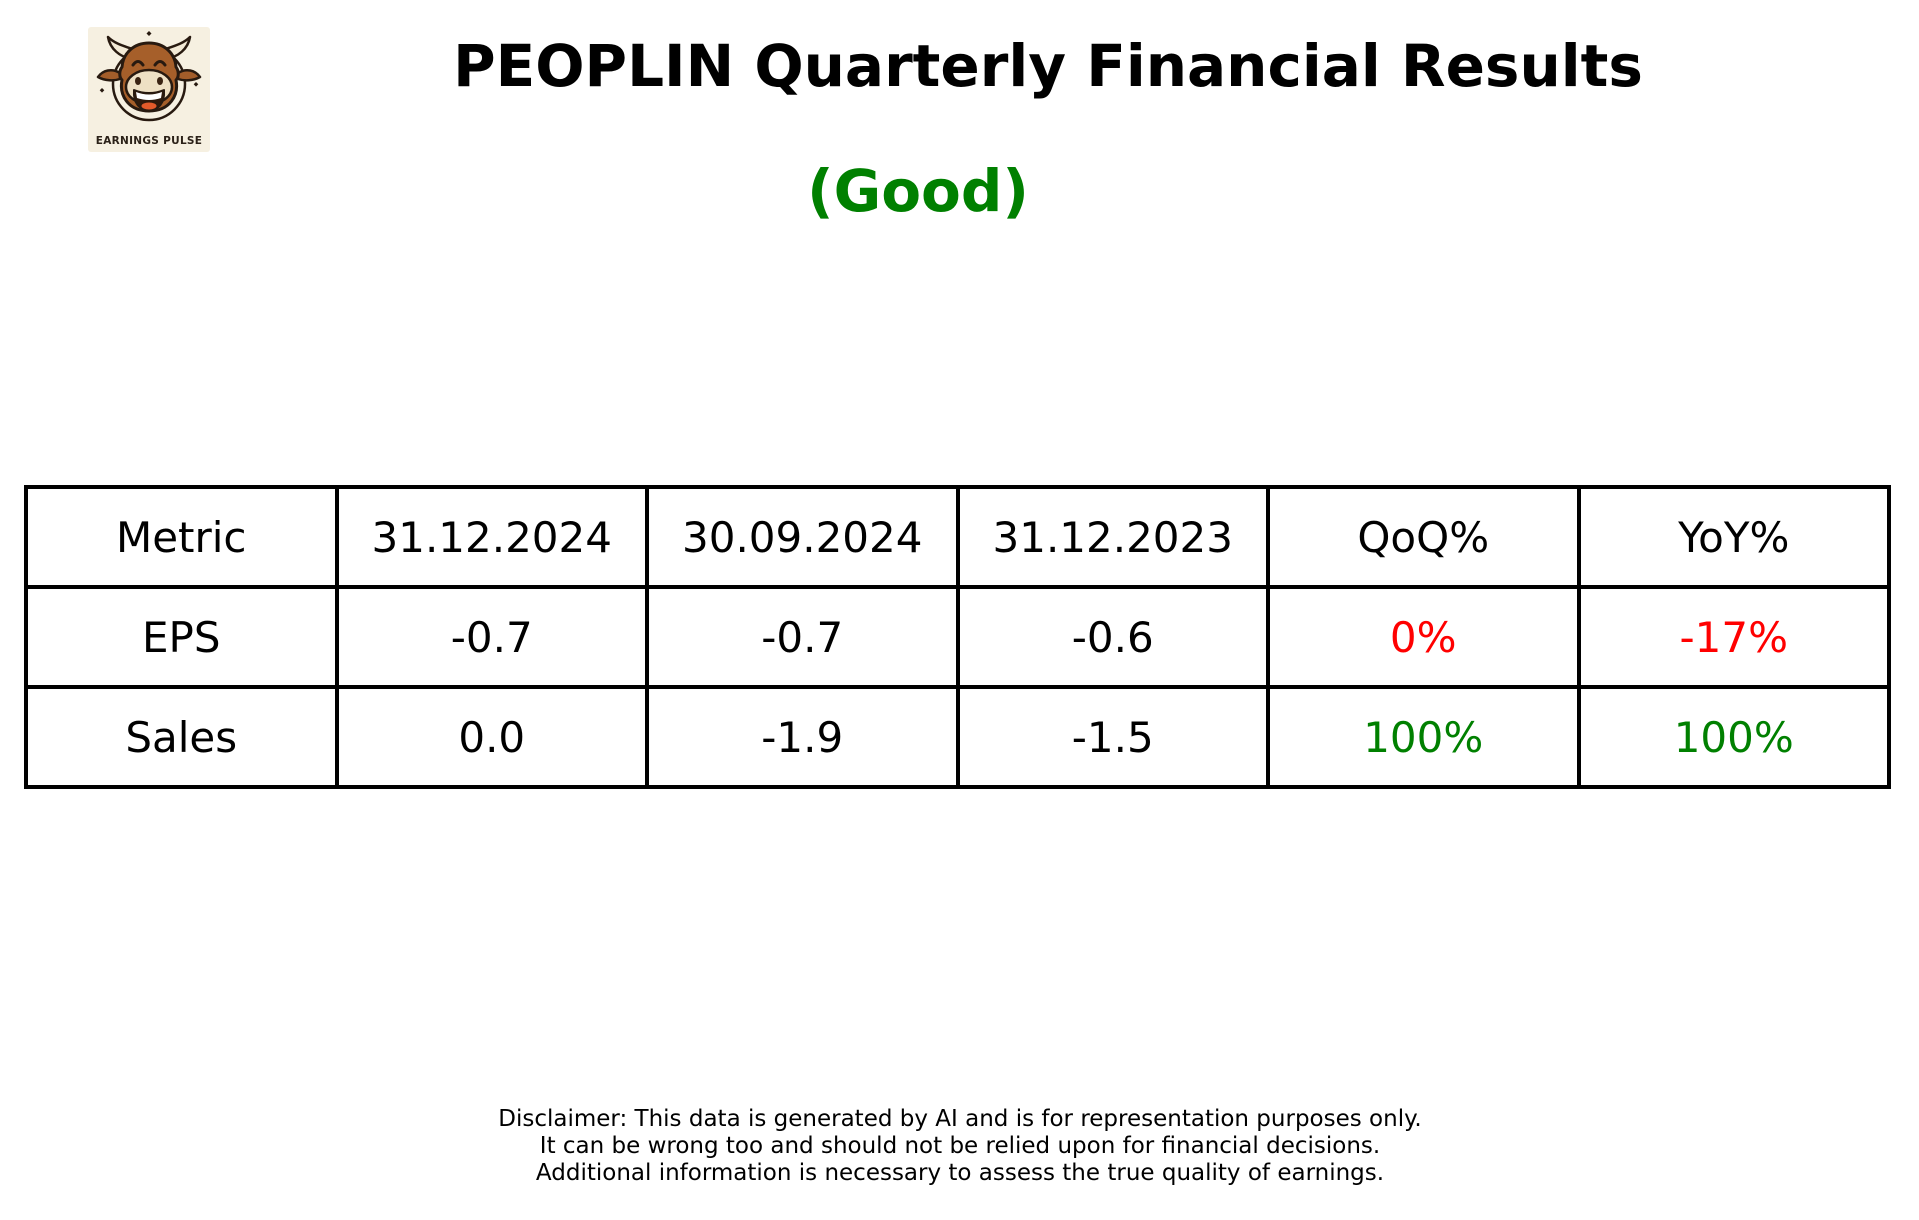 The width and height of the screenshot is (1919, 1220). What do you see at coordinates (149, 76) in the screenshot?
I see `laughing-bull-icon` at bounding box center [149, 76].